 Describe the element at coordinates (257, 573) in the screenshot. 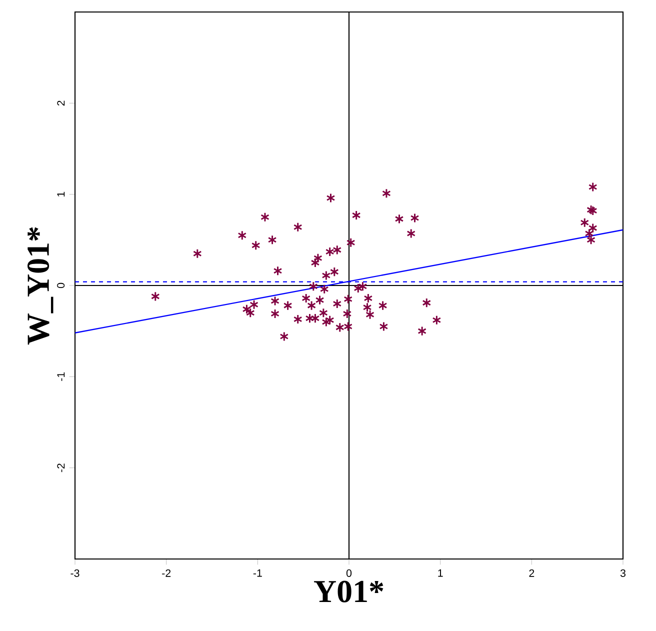

I see `x-tick-label: -1` at that location.